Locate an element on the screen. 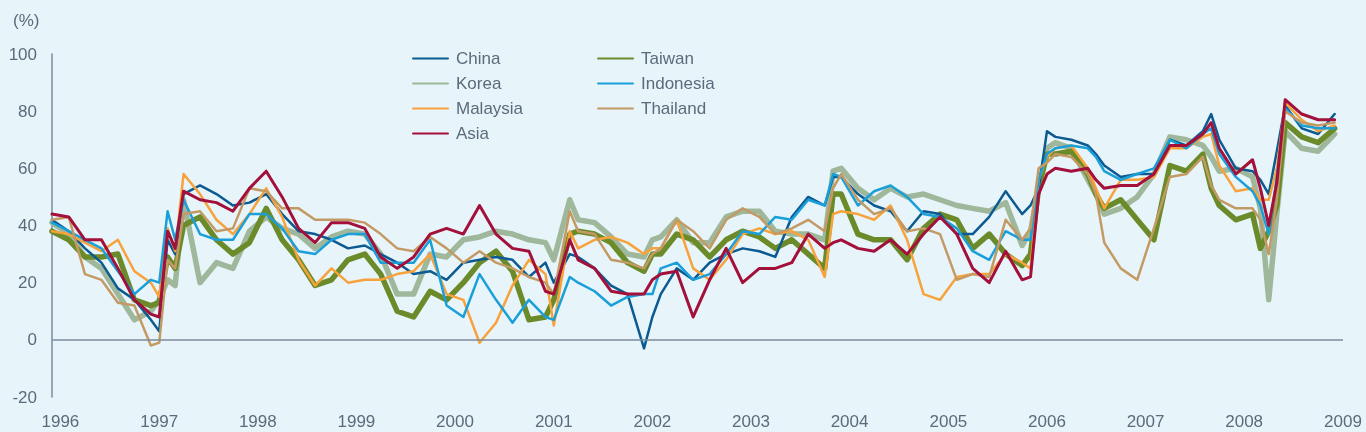 The width and height of the screenshot is (1366, 432). y-tick-label: 40 is located at coordinates (27, 225).